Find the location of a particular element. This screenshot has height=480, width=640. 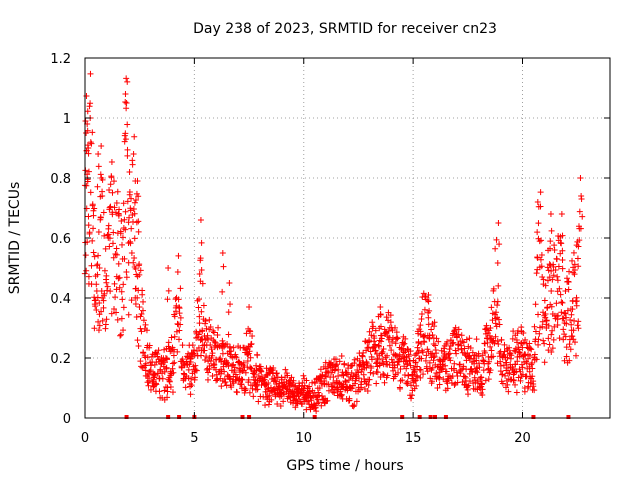

y-tick-label: 0.4 is located at coordinates (60, 299).